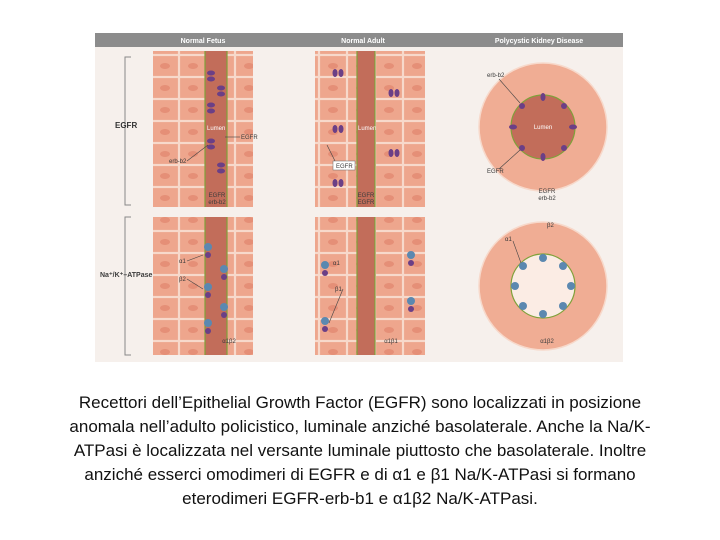 The width and height of the screenshot is (720, 540). What do you see at coordinates (366, 203) in the screenshot?
I see `adult-bottom-label-2: EGFR` at bounding box center [366, 203].